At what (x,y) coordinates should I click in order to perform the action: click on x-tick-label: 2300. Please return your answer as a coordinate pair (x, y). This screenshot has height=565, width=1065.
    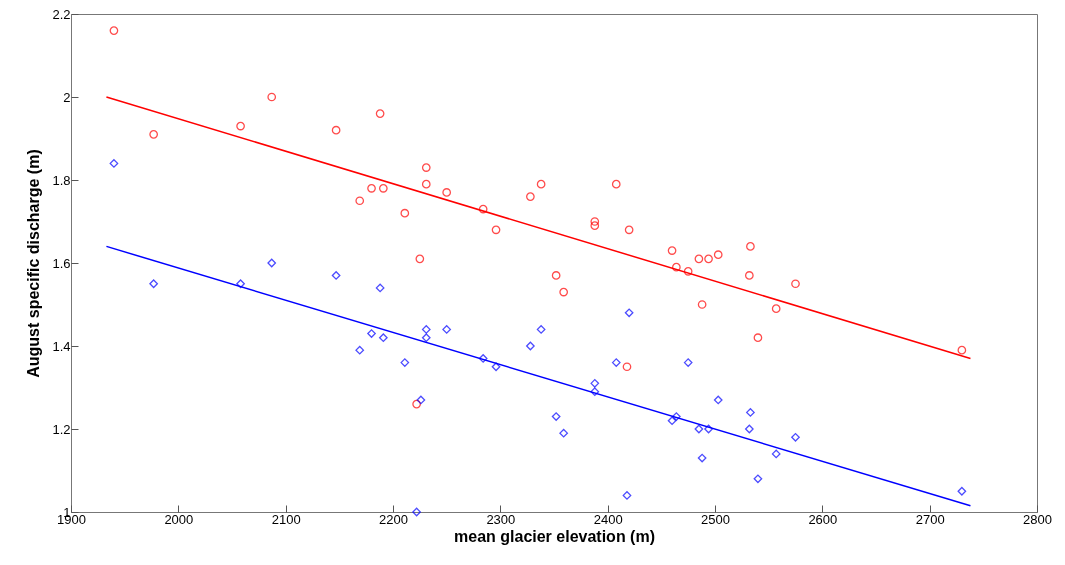
    Looking at the image, I should click on (501, 519).